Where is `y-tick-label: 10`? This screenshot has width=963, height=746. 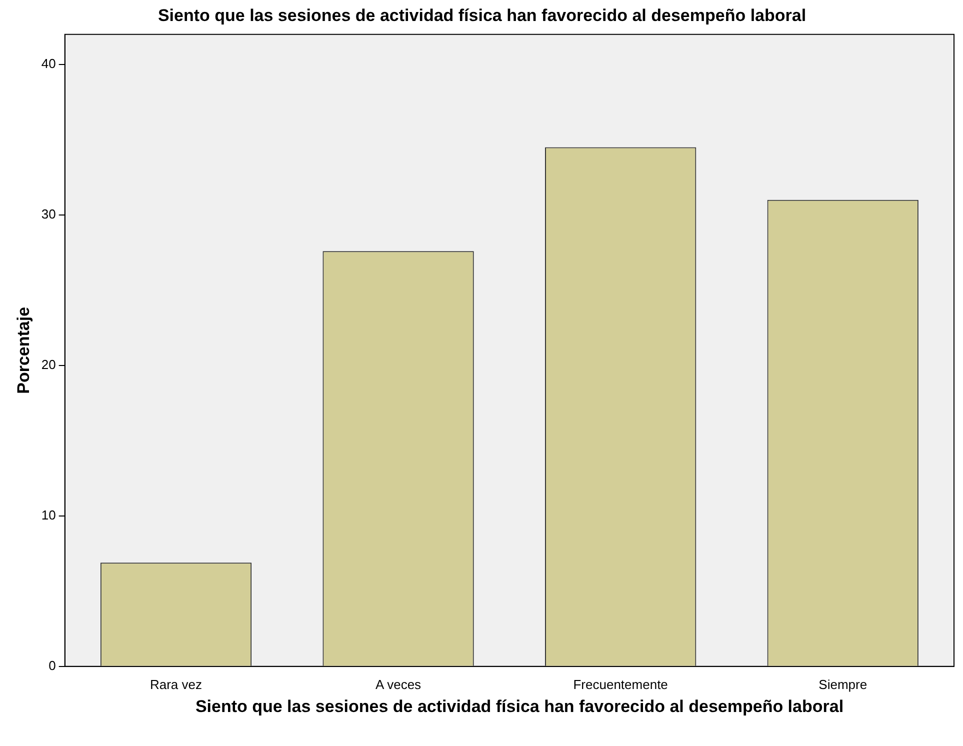 y-tick-label: 10 is located at coordinates (48, 515).